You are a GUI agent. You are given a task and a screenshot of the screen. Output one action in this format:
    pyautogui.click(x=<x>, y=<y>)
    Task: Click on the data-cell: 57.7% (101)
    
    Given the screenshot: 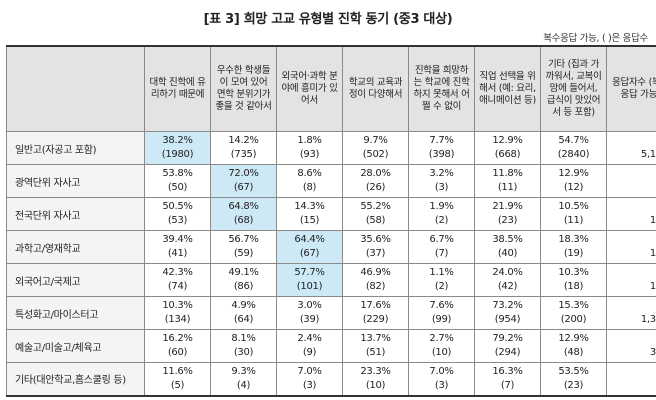 What is the action you would take?
    pyautogui.click(x=309, y=280)
    